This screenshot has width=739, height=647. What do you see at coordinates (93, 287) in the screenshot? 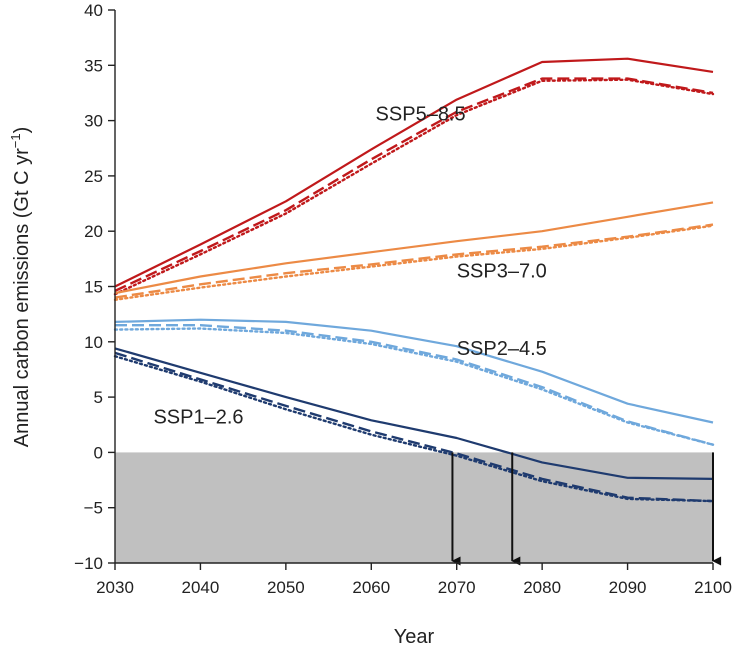
I see `y-tick-label: 15` at bounding box center [93, 287].